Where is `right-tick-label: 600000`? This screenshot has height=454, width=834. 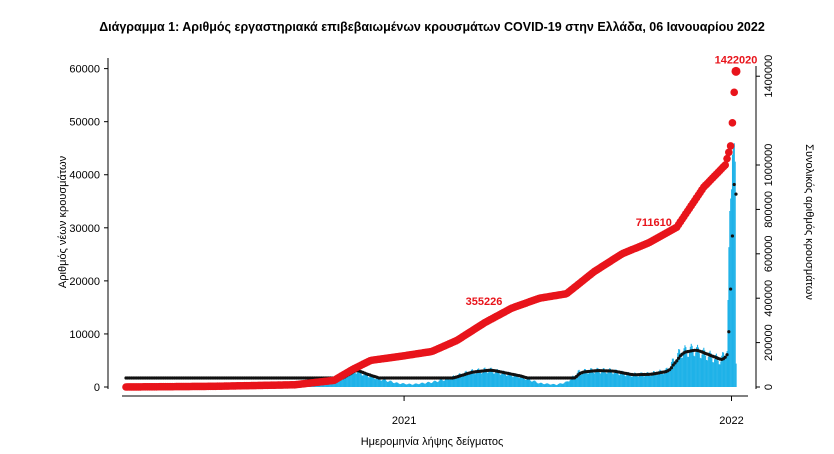 right-tick-label: 600000 is located at coordinates (769, 253).